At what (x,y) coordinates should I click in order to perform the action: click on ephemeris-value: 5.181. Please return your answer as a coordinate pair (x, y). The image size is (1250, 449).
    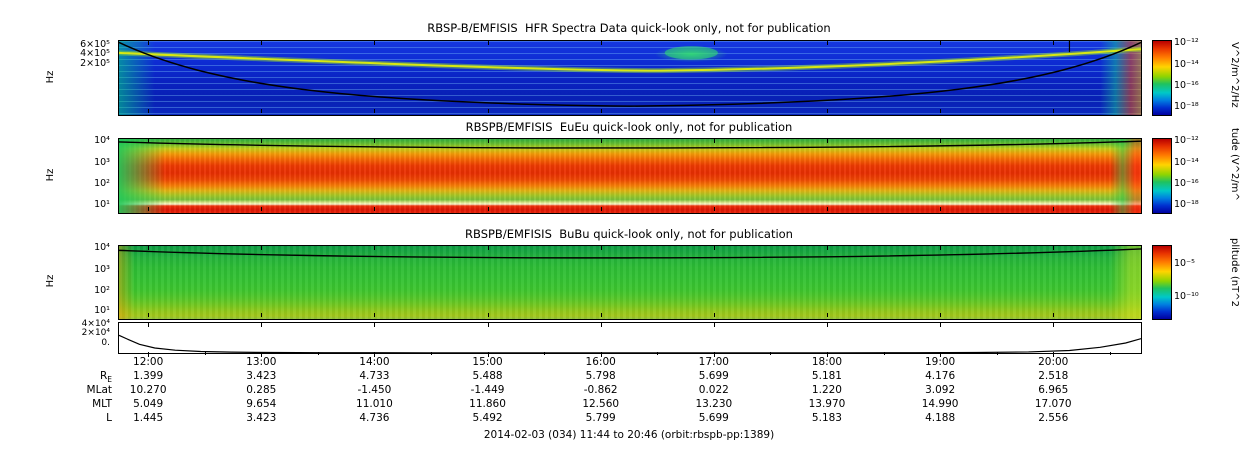
    Looking at the image, I should click on (826, 376).